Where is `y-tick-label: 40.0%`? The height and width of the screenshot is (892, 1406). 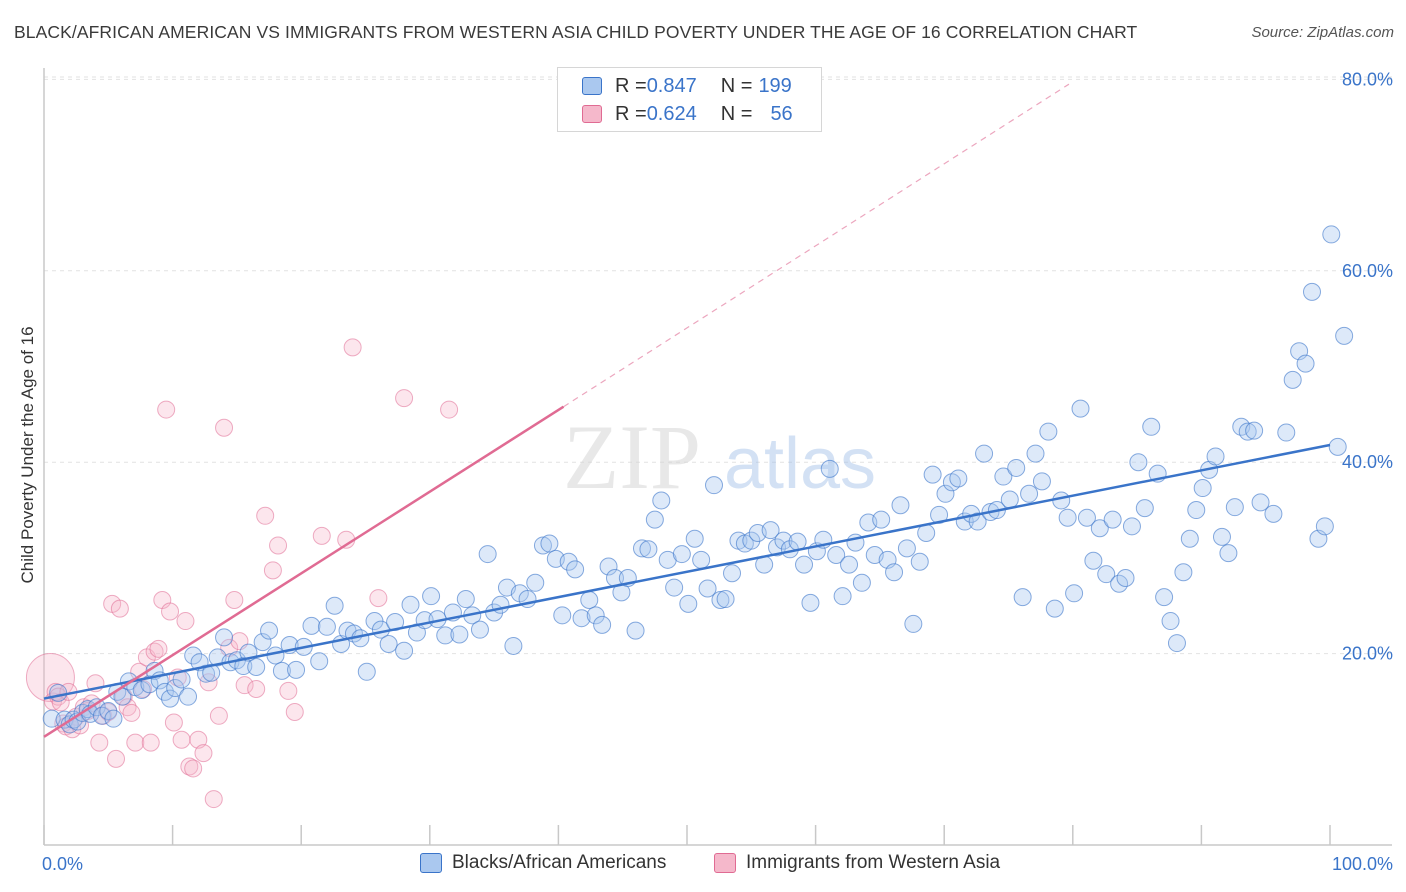 y-tick-label: 40.0% is located at coordinates (1367, 462).